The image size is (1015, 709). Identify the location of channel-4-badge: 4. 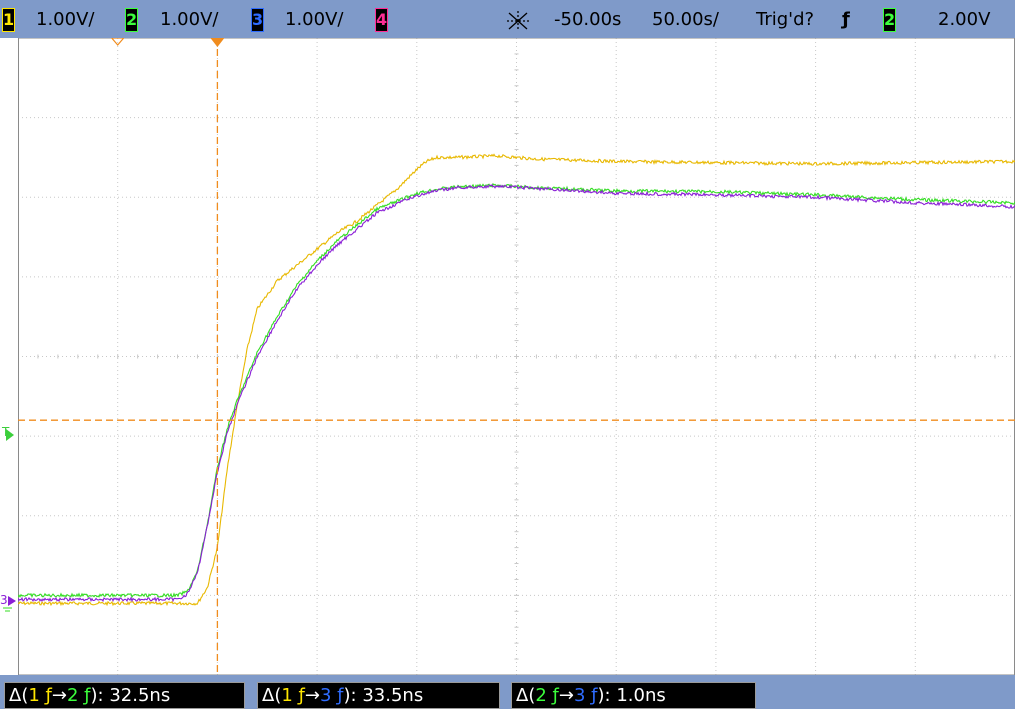
(381, 20).